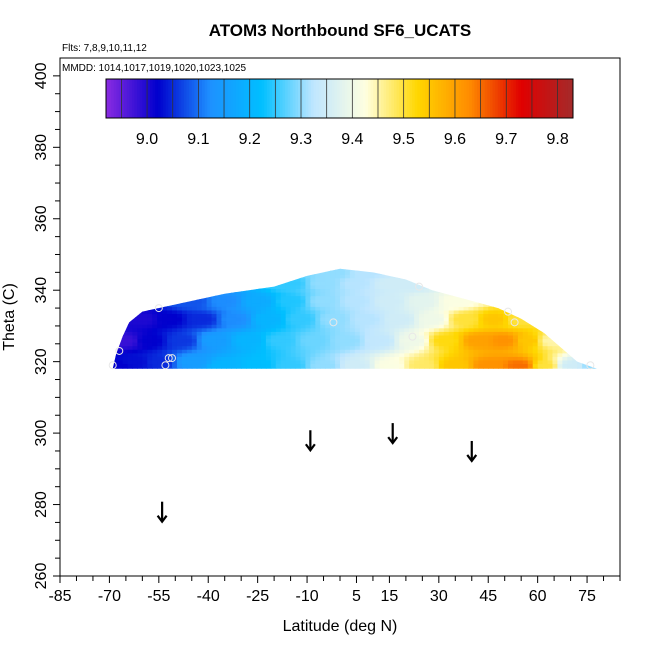  Describe the element at coordinates (557, 139) in the screenshot. I see `colorbar-tick-label: 9.8` at that location.